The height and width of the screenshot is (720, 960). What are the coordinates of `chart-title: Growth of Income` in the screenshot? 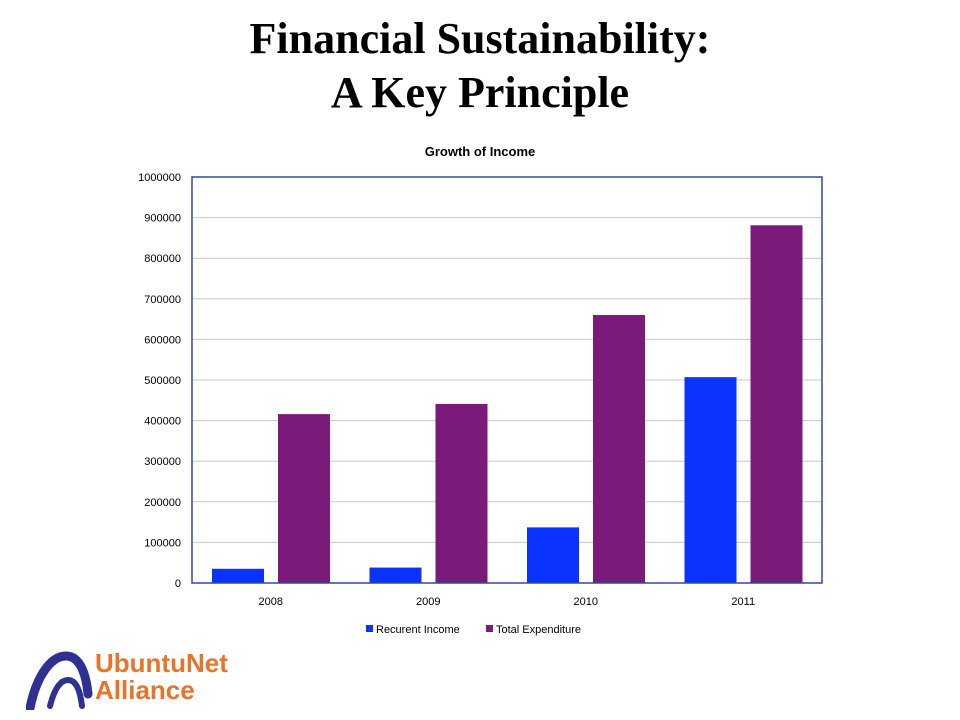 It's located at (480, 151).